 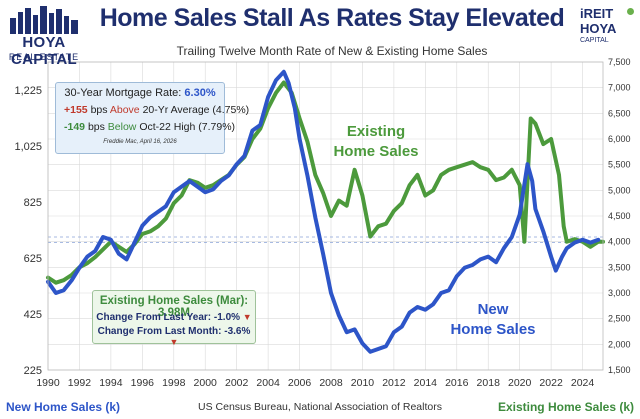 What do you see at coordinates (168, 317) in the screenshot?
I see `yoy-change-label: Change From Last Year: -1.0%` at bounding box center [168, 317].